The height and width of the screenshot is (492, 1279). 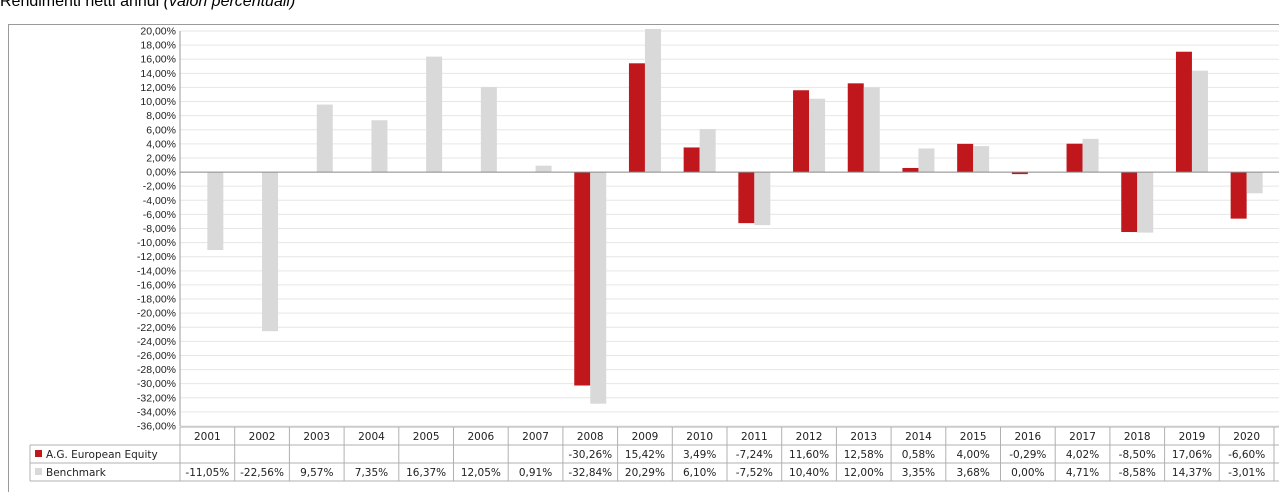 I want to click on x-tick-label: 2008, so click(x=590, y=437).